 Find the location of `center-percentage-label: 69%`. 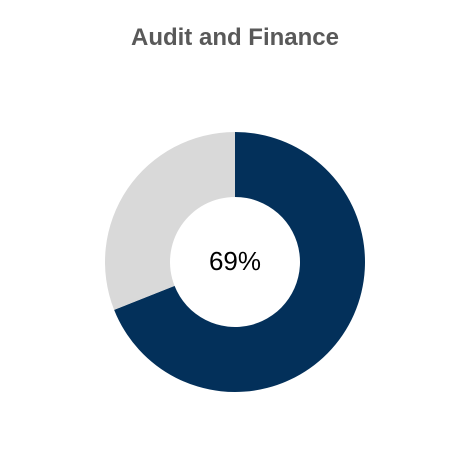

center-percentage-label: 69% is located at coordinates (235, 261).